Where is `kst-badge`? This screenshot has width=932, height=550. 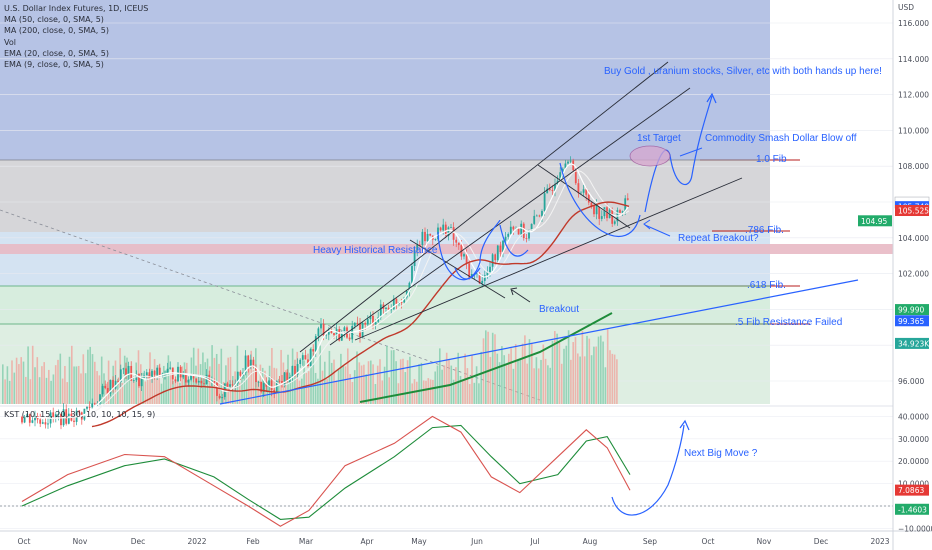
kst-badge is located at coordinates (912, 490).